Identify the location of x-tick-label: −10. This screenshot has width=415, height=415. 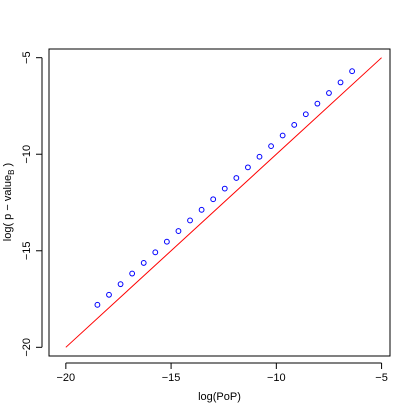
(276, 378).